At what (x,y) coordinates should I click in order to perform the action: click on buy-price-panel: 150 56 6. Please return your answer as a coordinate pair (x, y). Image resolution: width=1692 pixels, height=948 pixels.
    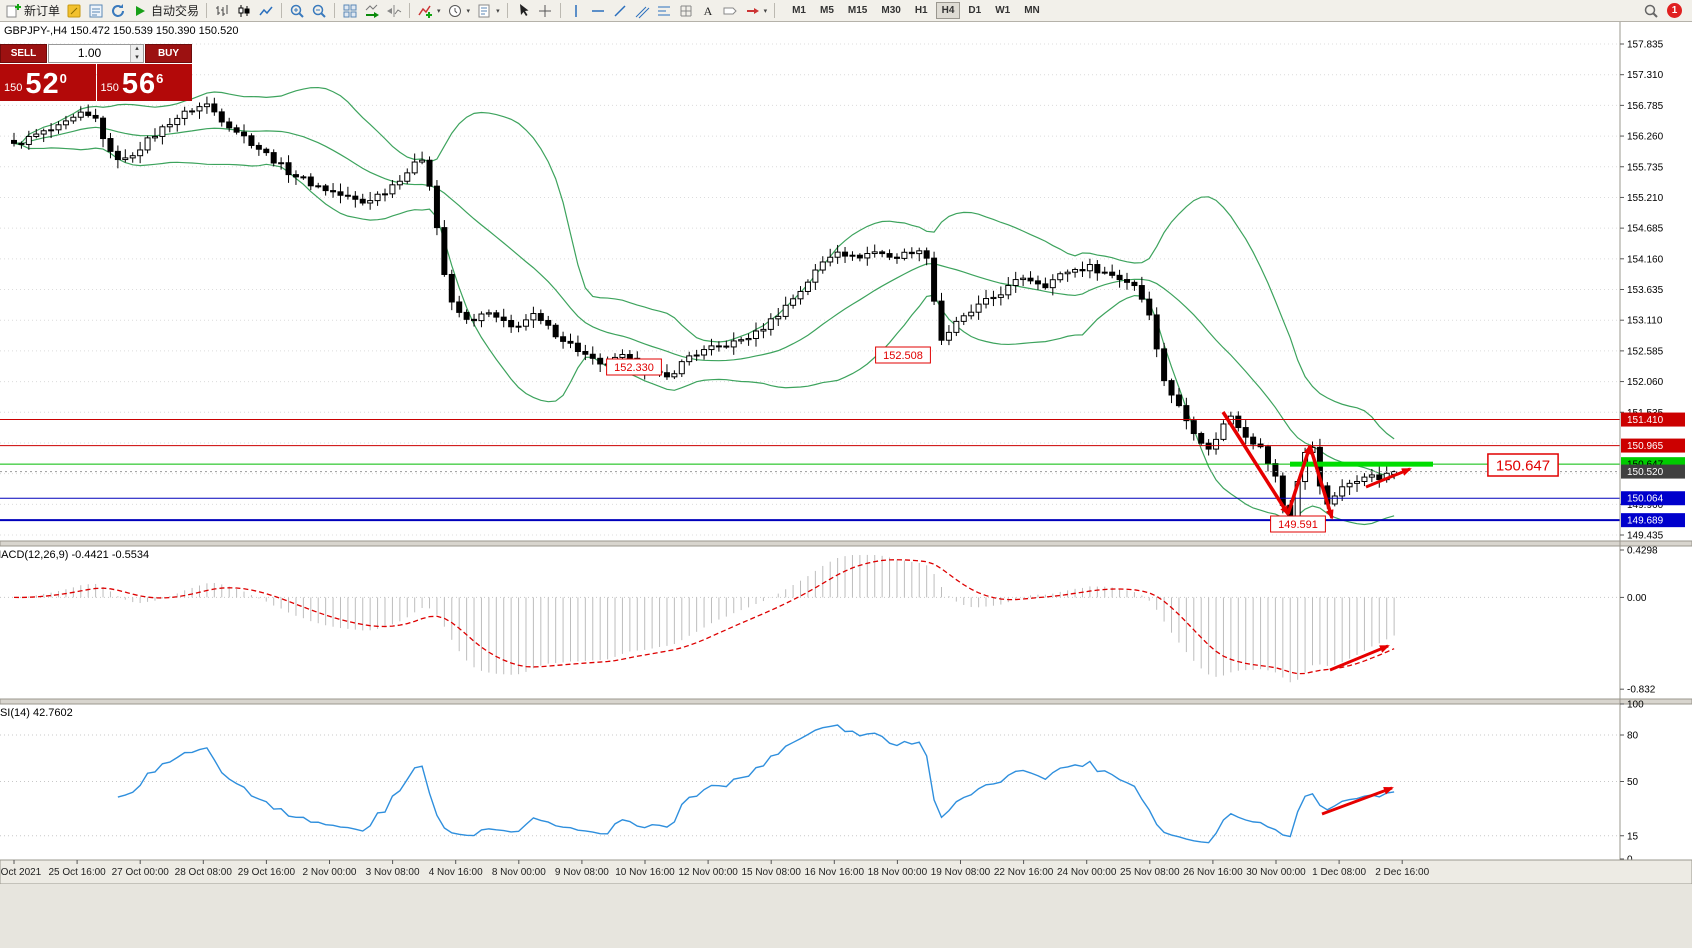
    Looking at the image, I should click on (144, 82).